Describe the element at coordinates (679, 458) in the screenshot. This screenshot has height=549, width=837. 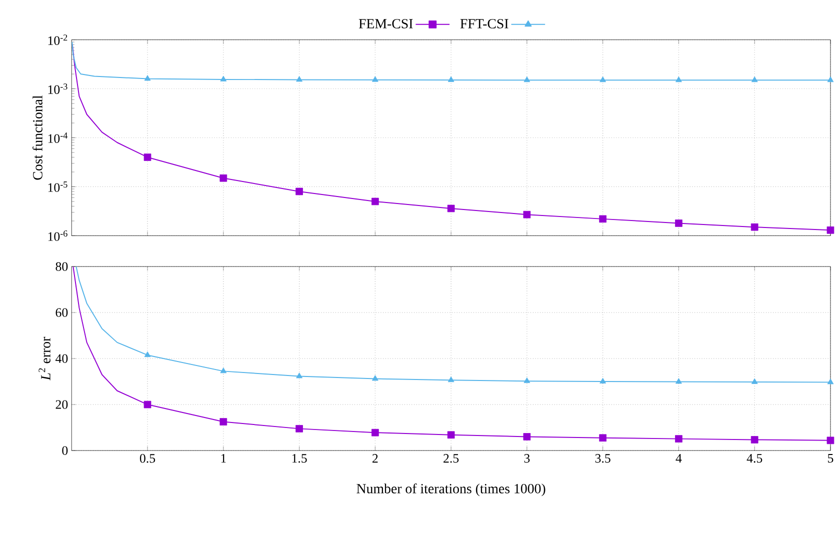
I see `x-tick-label: 4` at that location.